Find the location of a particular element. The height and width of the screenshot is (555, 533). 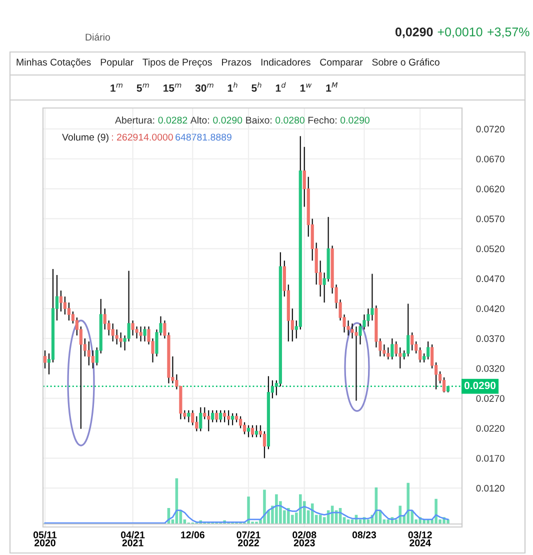

text: 1$^{h}$ is located at coordinates (233, 87).